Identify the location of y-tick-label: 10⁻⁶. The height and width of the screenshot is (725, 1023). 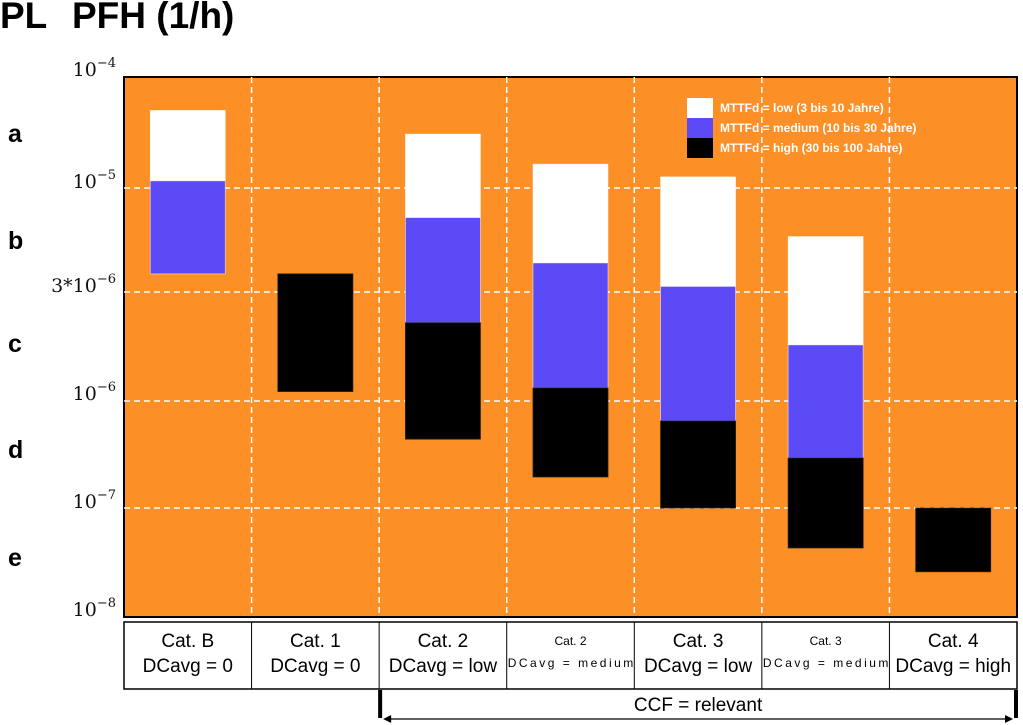
(94, 392).